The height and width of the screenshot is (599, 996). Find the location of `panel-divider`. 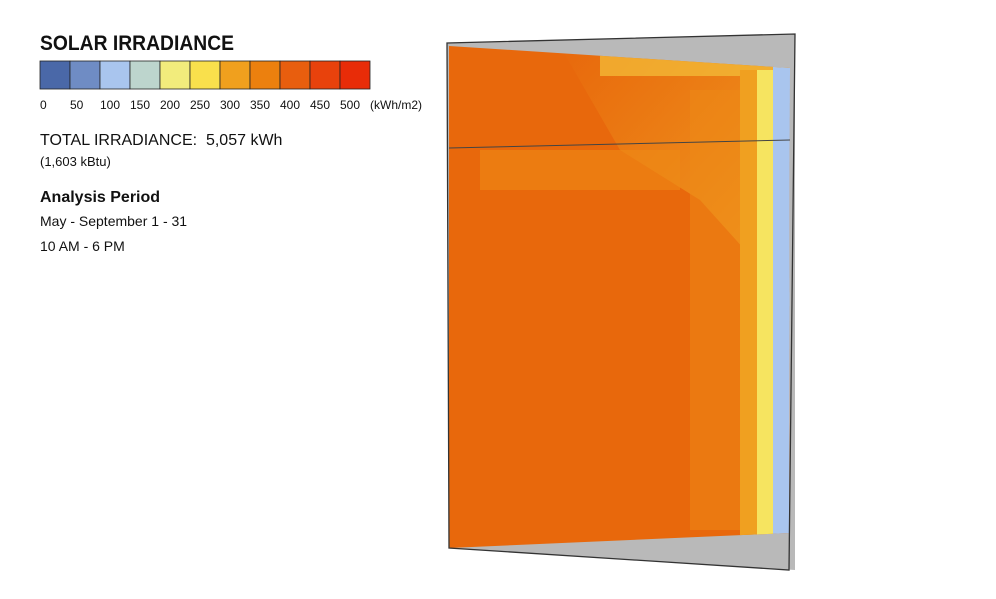

panel-divider is located at coordinates (619, 144).